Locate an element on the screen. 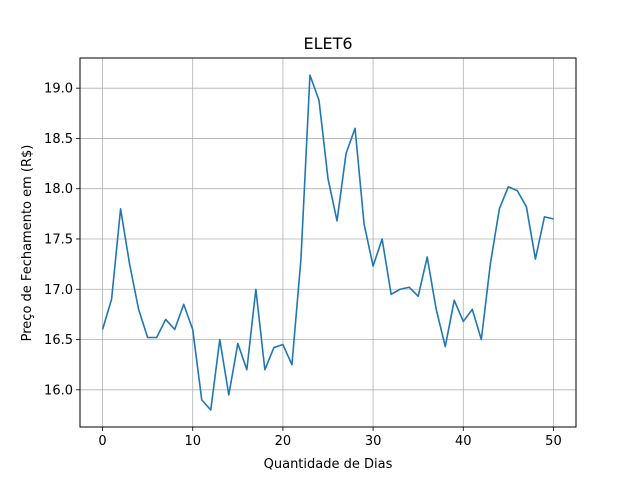 The image size is (640, 480). x-tick-label: 50 is located at coordinates (553, 441).